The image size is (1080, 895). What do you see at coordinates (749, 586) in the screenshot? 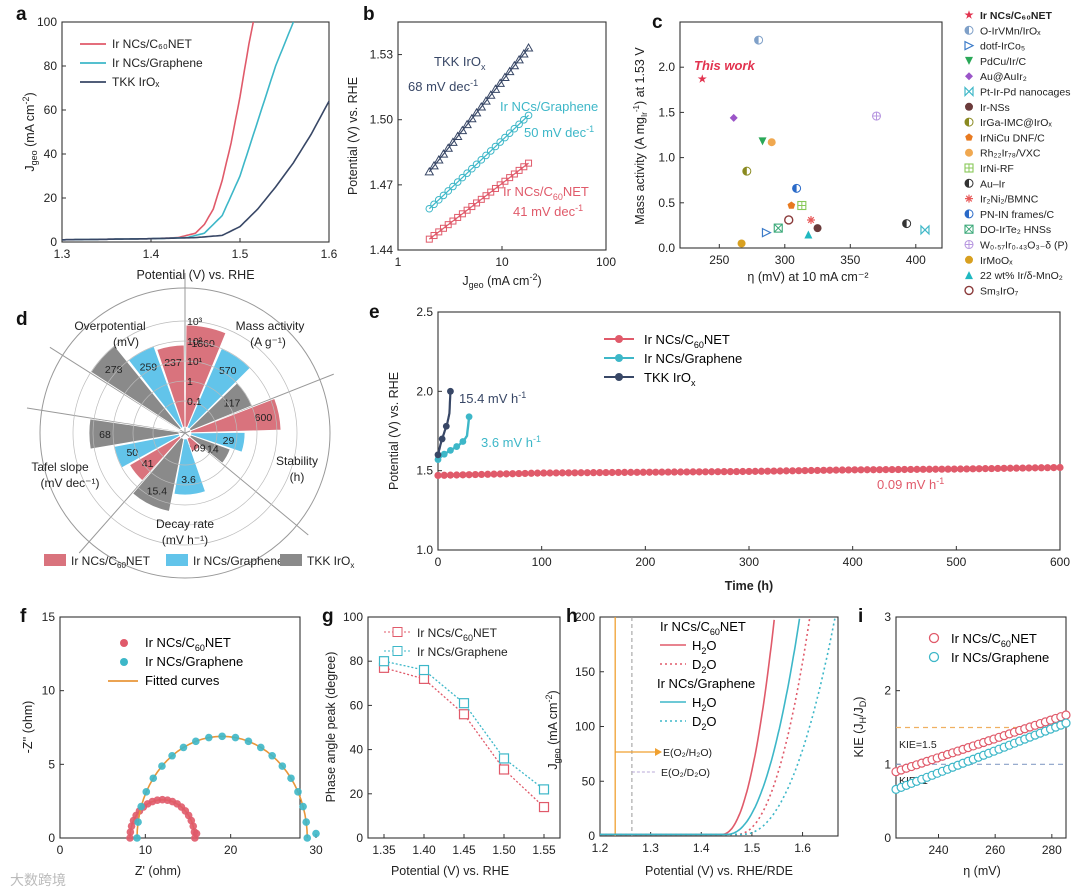
I see `x-axis-label: Time (h)` at bounding box center [749, 586].